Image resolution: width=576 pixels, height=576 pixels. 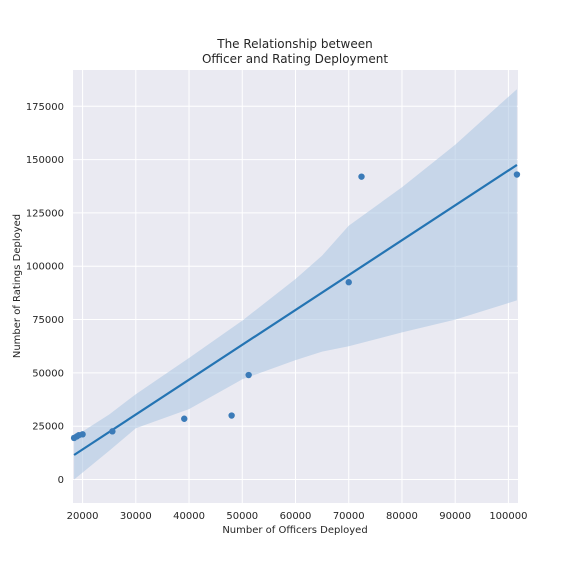 What do you see at coordinates (295, 59) in the screenshot?
I see `chart-title-line-2: Officer and Rating Deployment` at bounding box center [295, 59].